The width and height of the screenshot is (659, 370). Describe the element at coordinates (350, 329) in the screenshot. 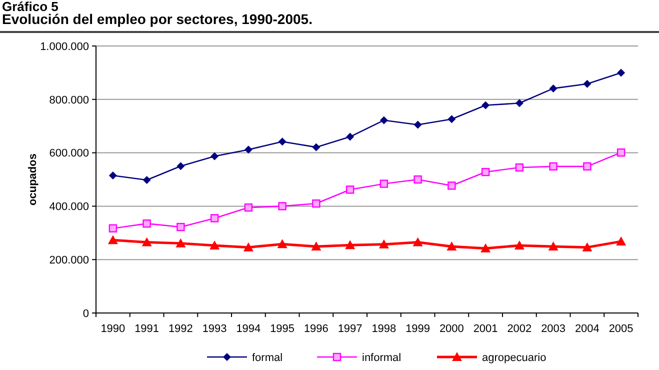

I see `x-tick-label: 1997` at that location.